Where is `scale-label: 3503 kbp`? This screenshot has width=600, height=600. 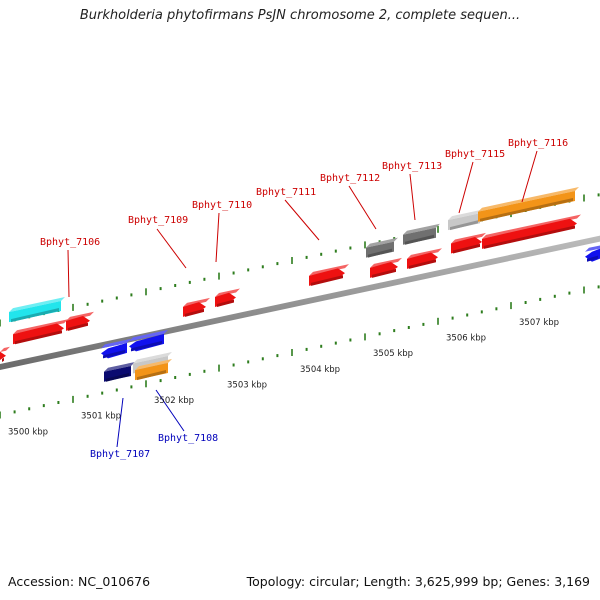 scale-label: 3503 kbp is located at coordinates (247, 385).